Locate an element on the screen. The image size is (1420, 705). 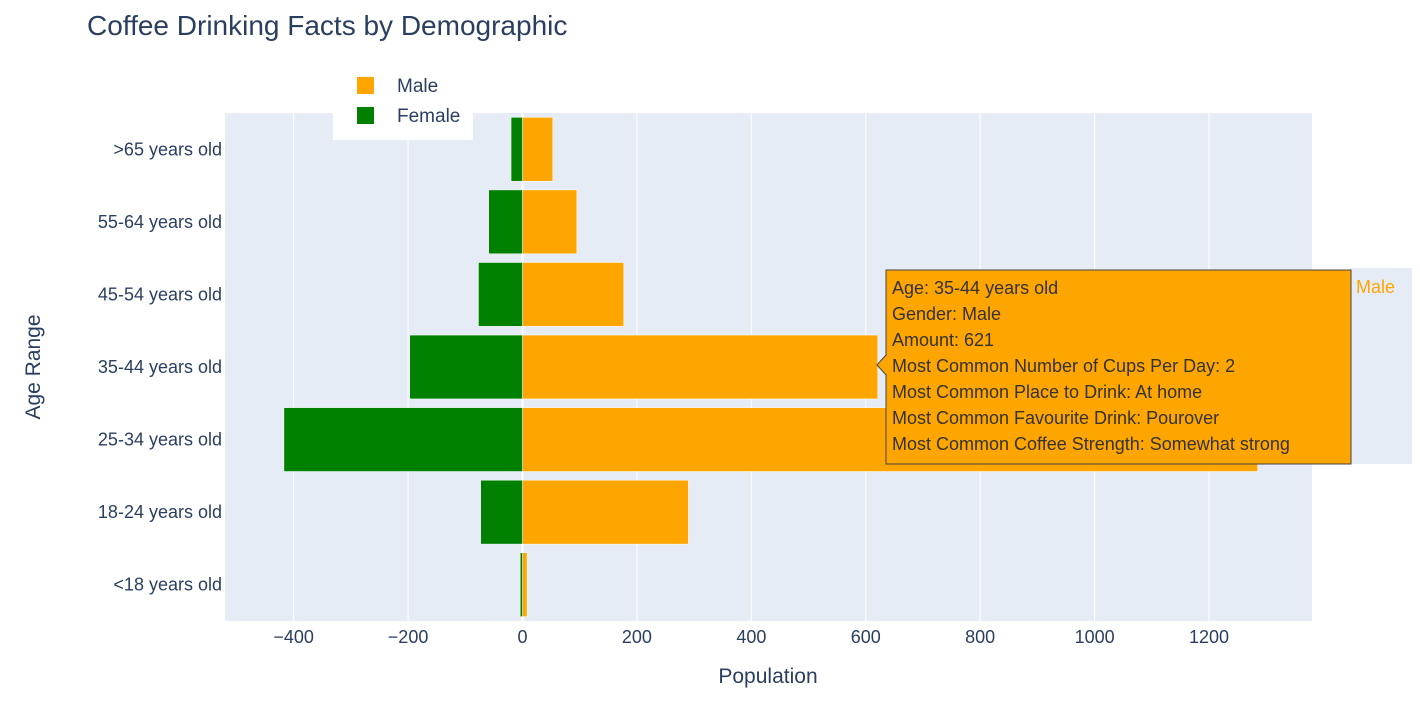
x-tick-label-6: 800 is located at coordinates (980, 637).